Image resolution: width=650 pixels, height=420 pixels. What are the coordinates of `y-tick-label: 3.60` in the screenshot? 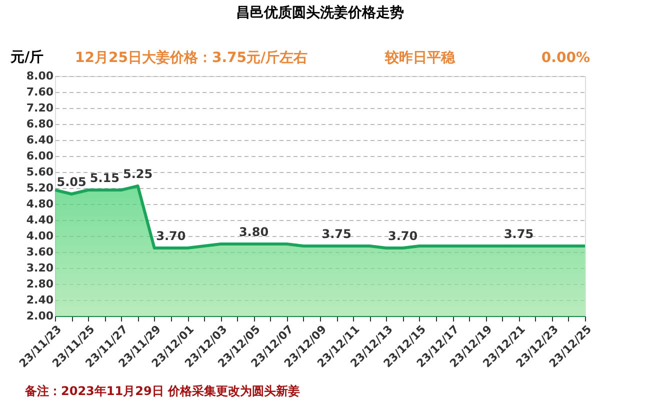 It's located at (40, 252).